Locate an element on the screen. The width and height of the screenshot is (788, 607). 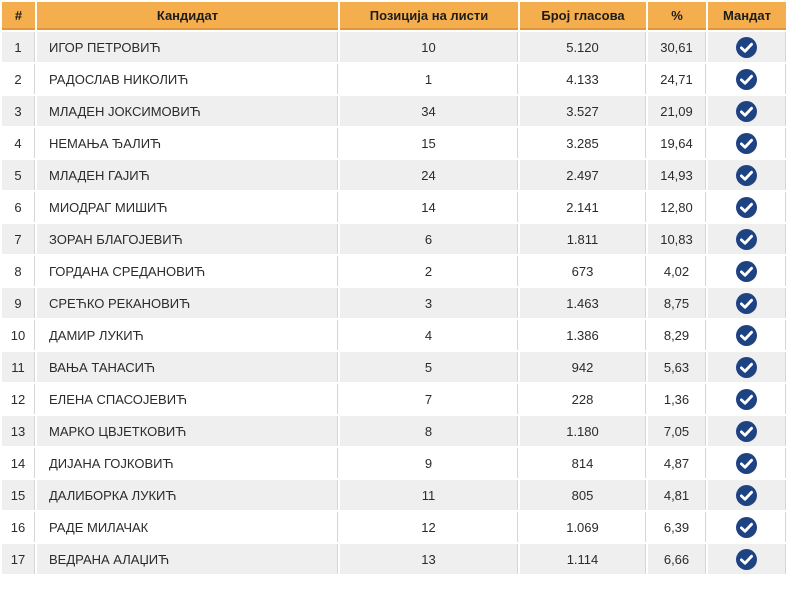
cell-position: 15 is located at coordinates (429, 143).